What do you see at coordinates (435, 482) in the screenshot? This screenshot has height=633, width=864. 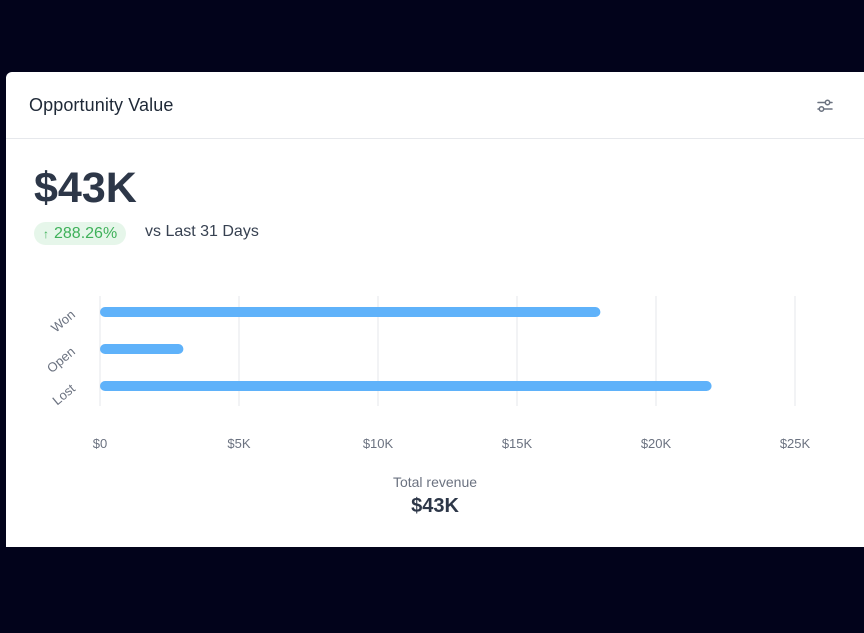 I see `total-revenue-label: Total revenue` at bounding box center [435, 482].